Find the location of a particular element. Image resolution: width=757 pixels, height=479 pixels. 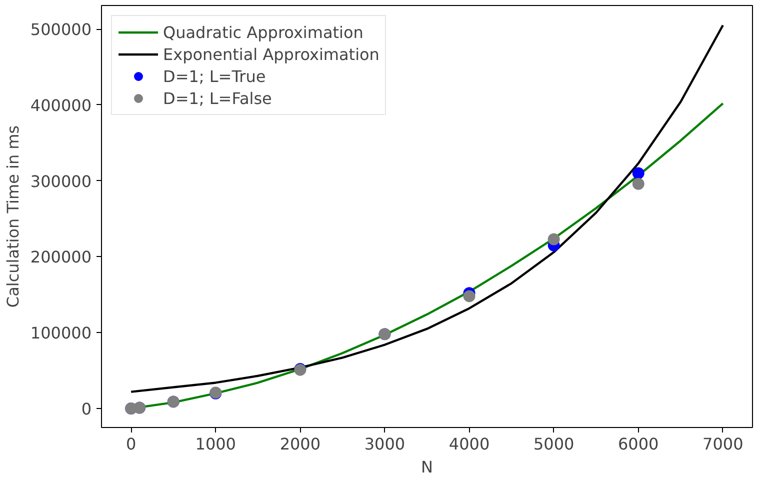

y-tick-label: 400000 is located at coordinates (61, 105).